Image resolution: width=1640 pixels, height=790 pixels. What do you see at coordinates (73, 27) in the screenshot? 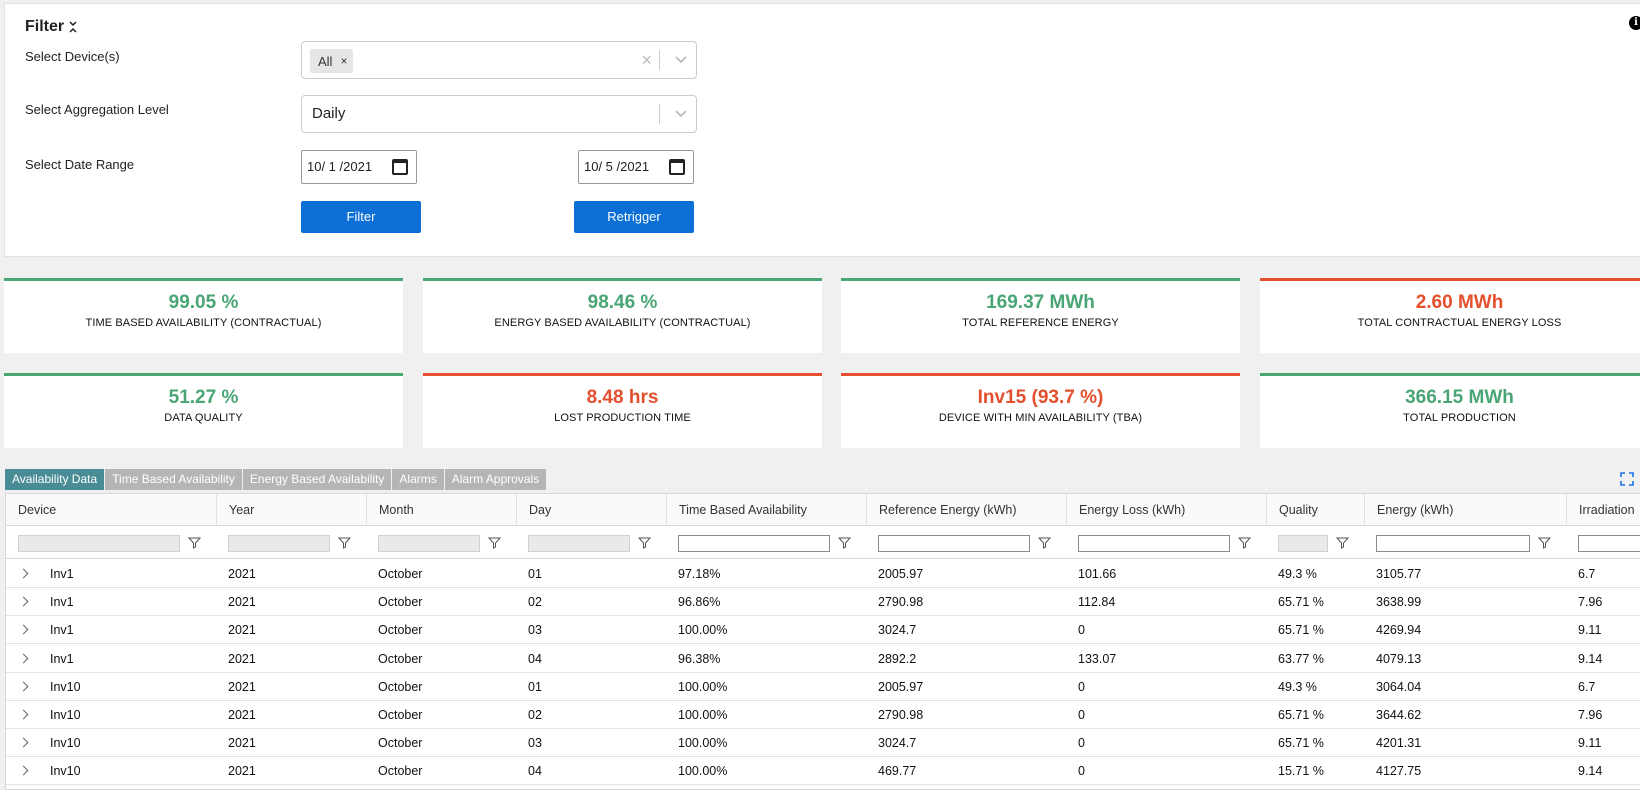
I see `collapse-chevron-icon` at bounding box center [73, 27].